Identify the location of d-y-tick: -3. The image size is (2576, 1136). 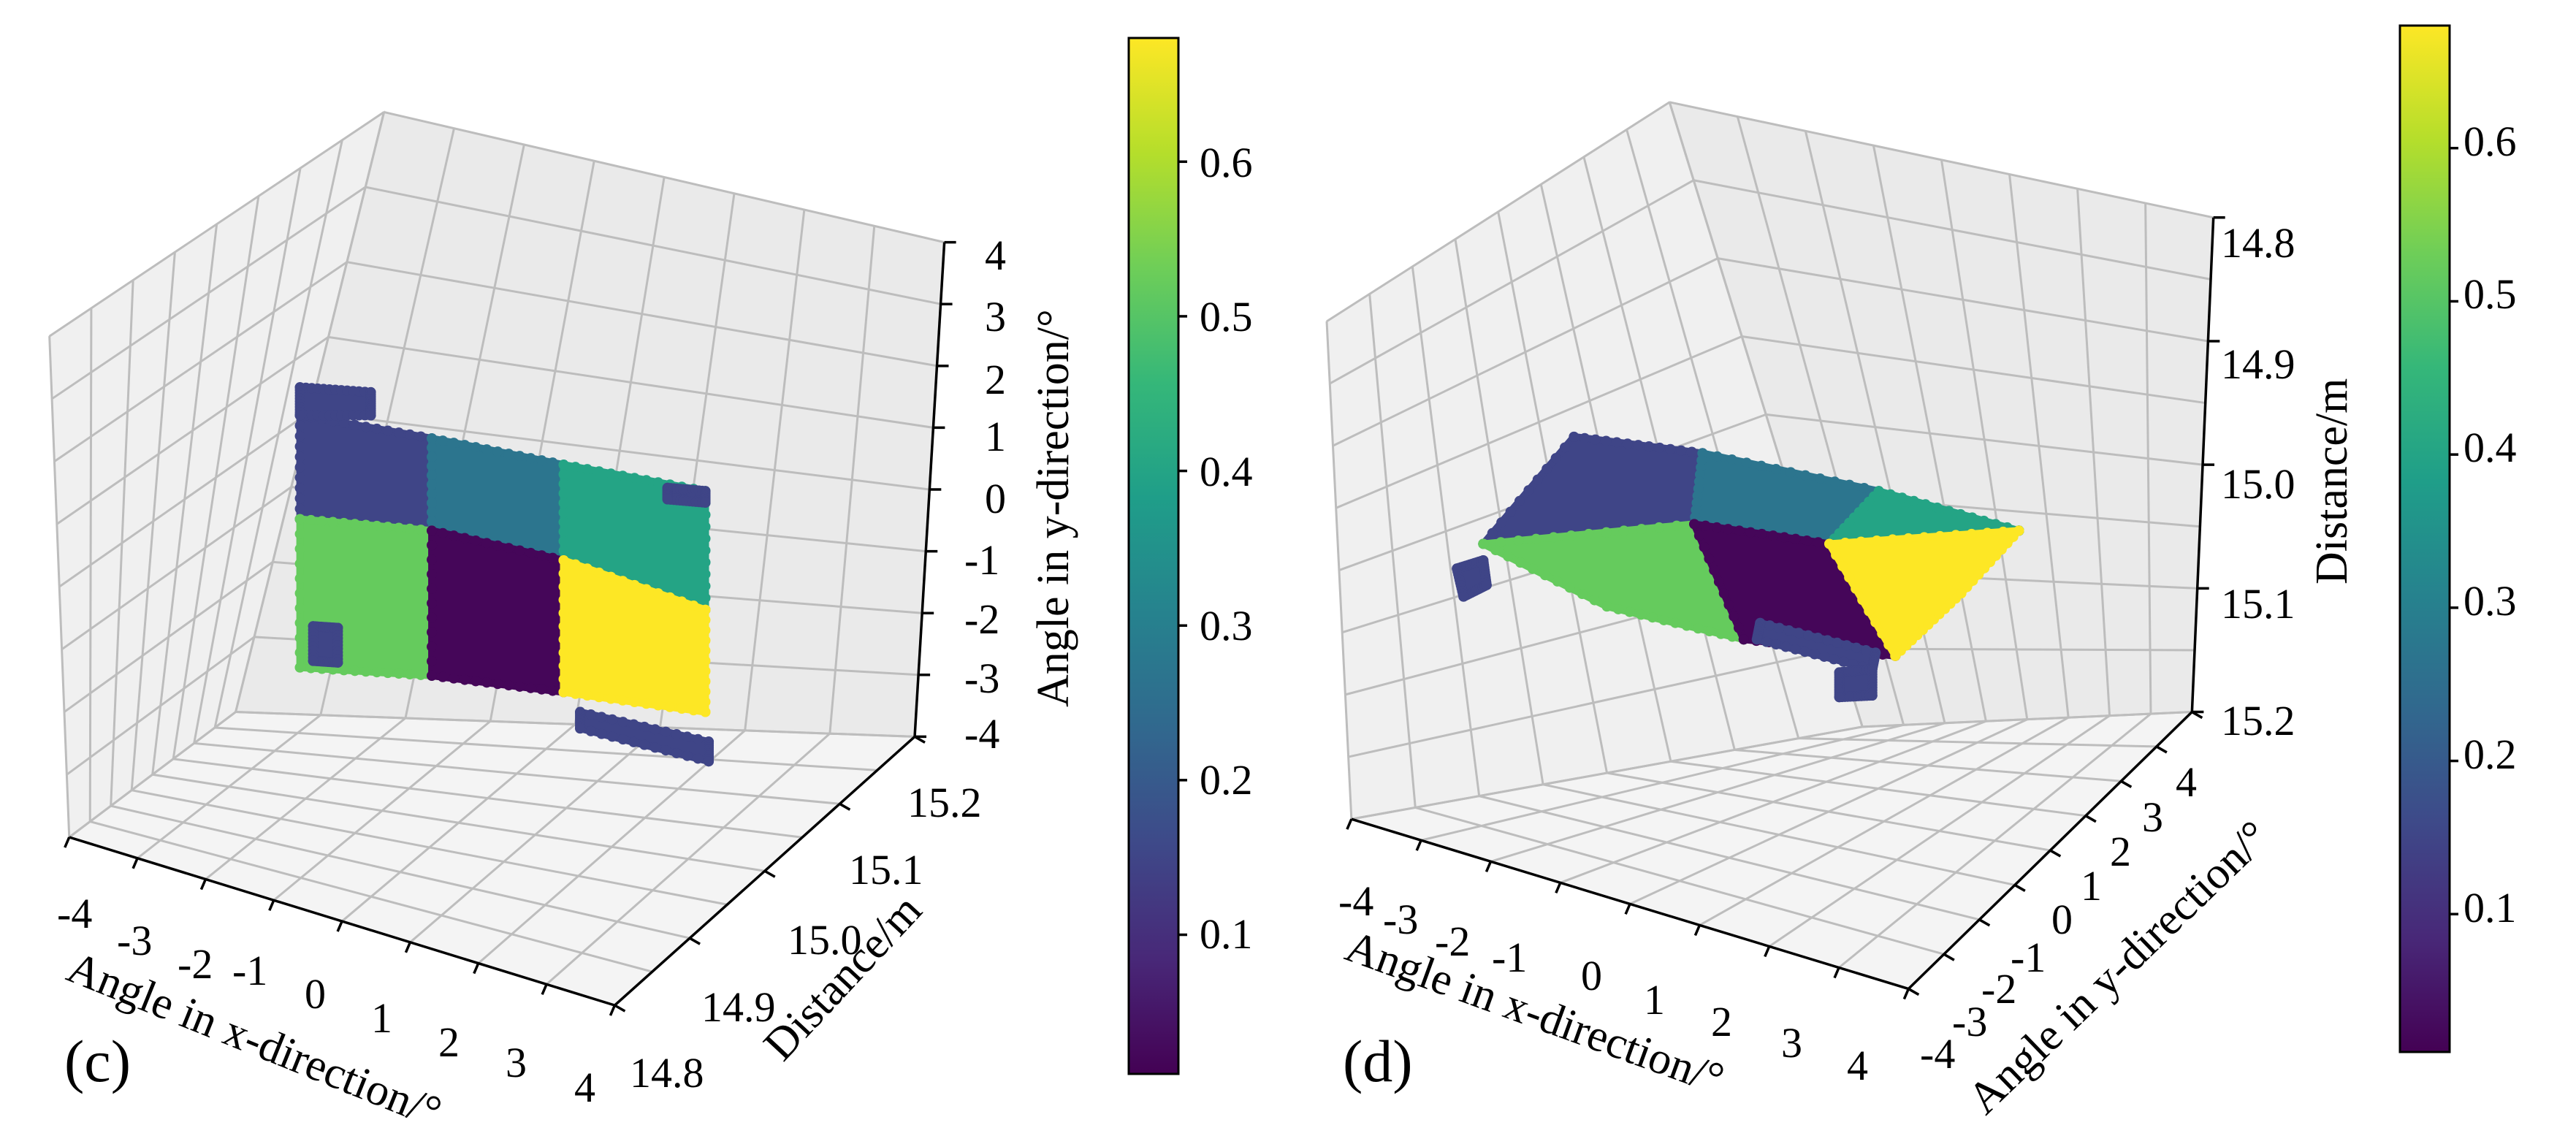
(1970, 1021).